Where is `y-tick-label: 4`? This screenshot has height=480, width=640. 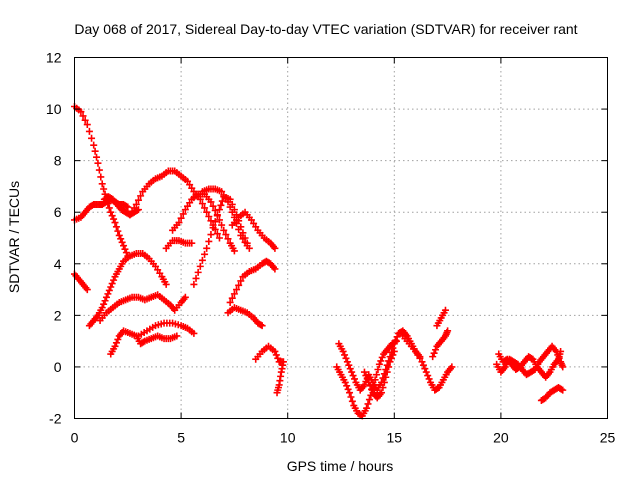
y-tick-label: 4 is located at coordinates (58, 264).